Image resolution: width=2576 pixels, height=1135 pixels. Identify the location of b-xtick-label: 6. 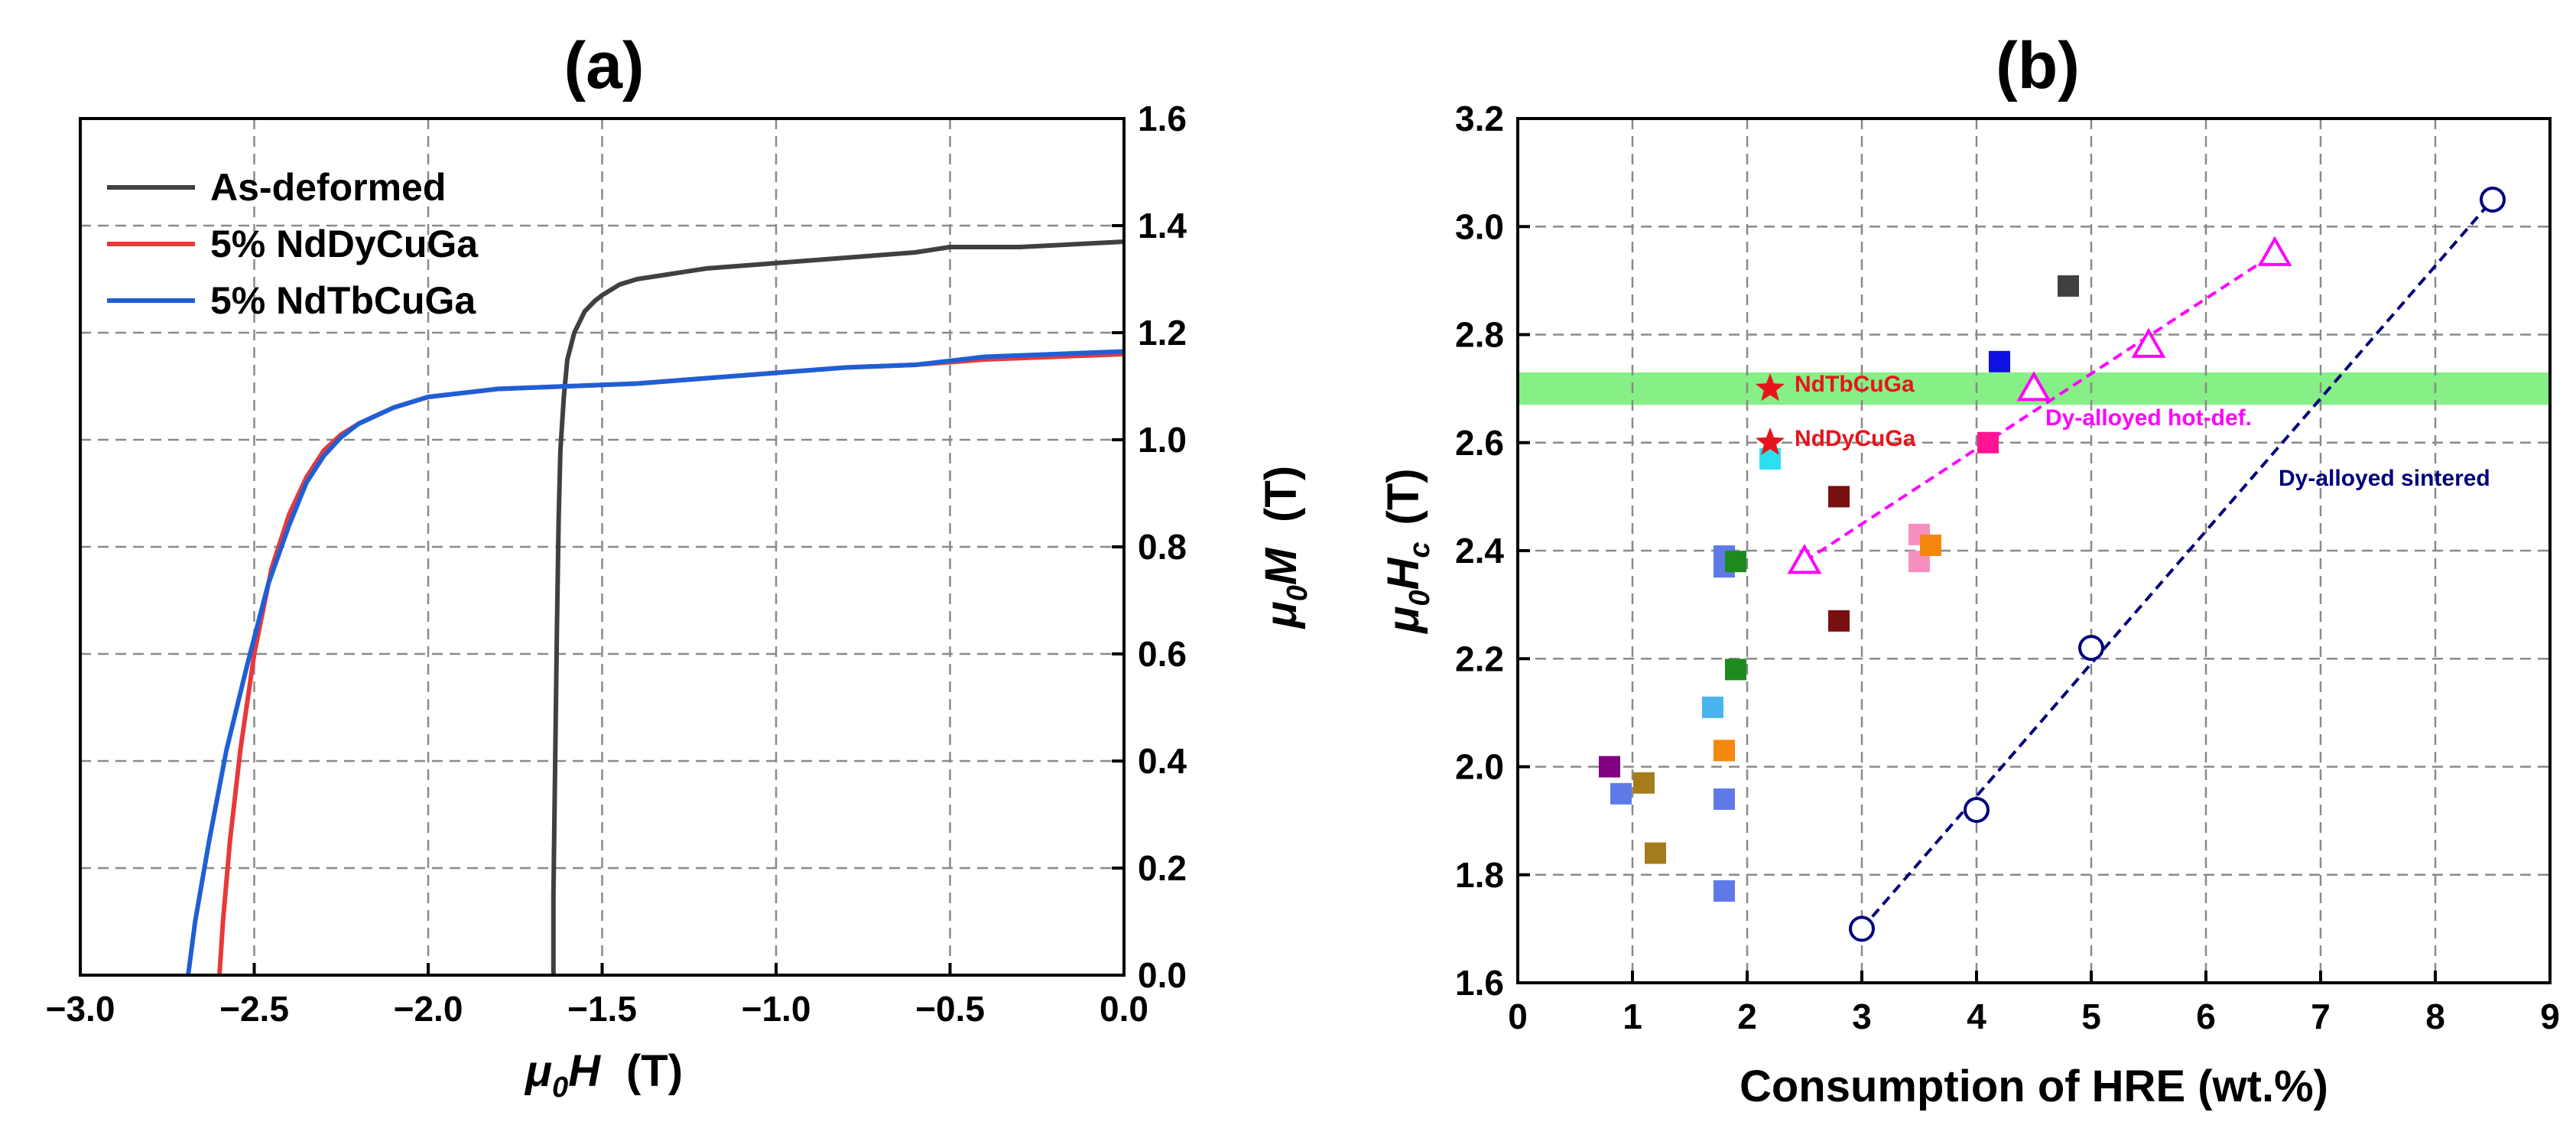
(2206, 1016).